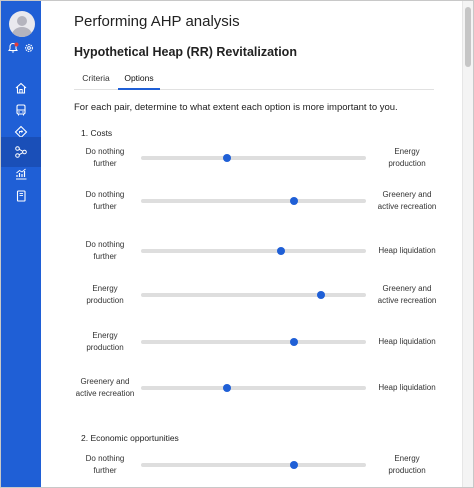 This screenshot has width=474, height=488. What do you see at coordinates (96, 78) in the screenshot?
I see `tab-criteria: Criteria` at bounding box center [96, 78].